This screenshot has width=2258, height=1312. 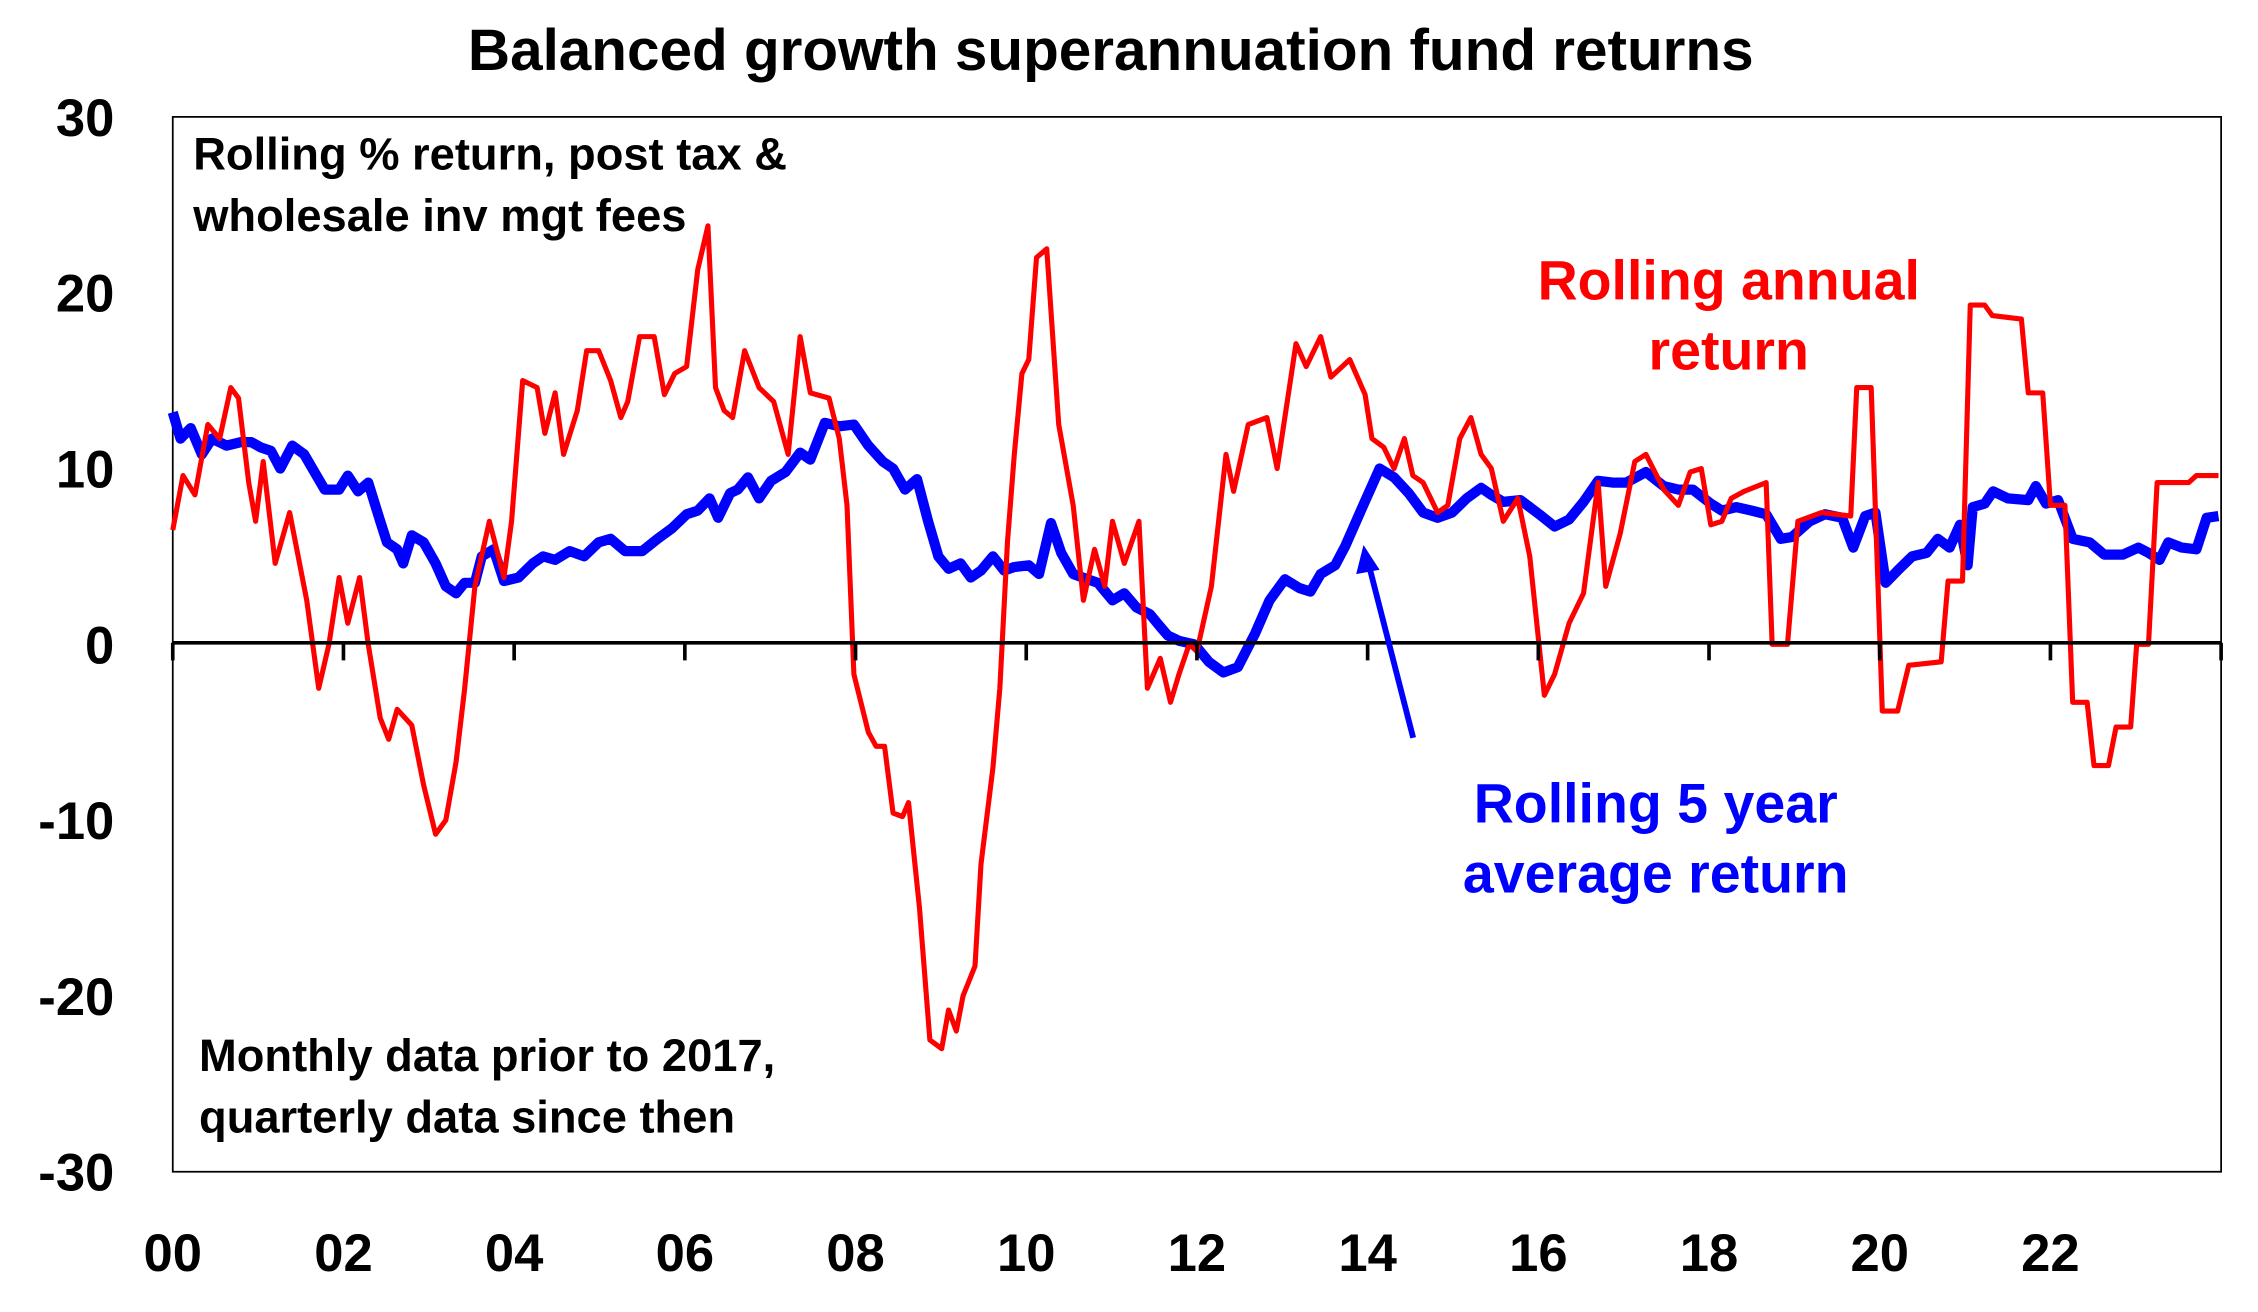 I want to click on note-line-2: quarterly data since then, so click(x=467, y=1116).